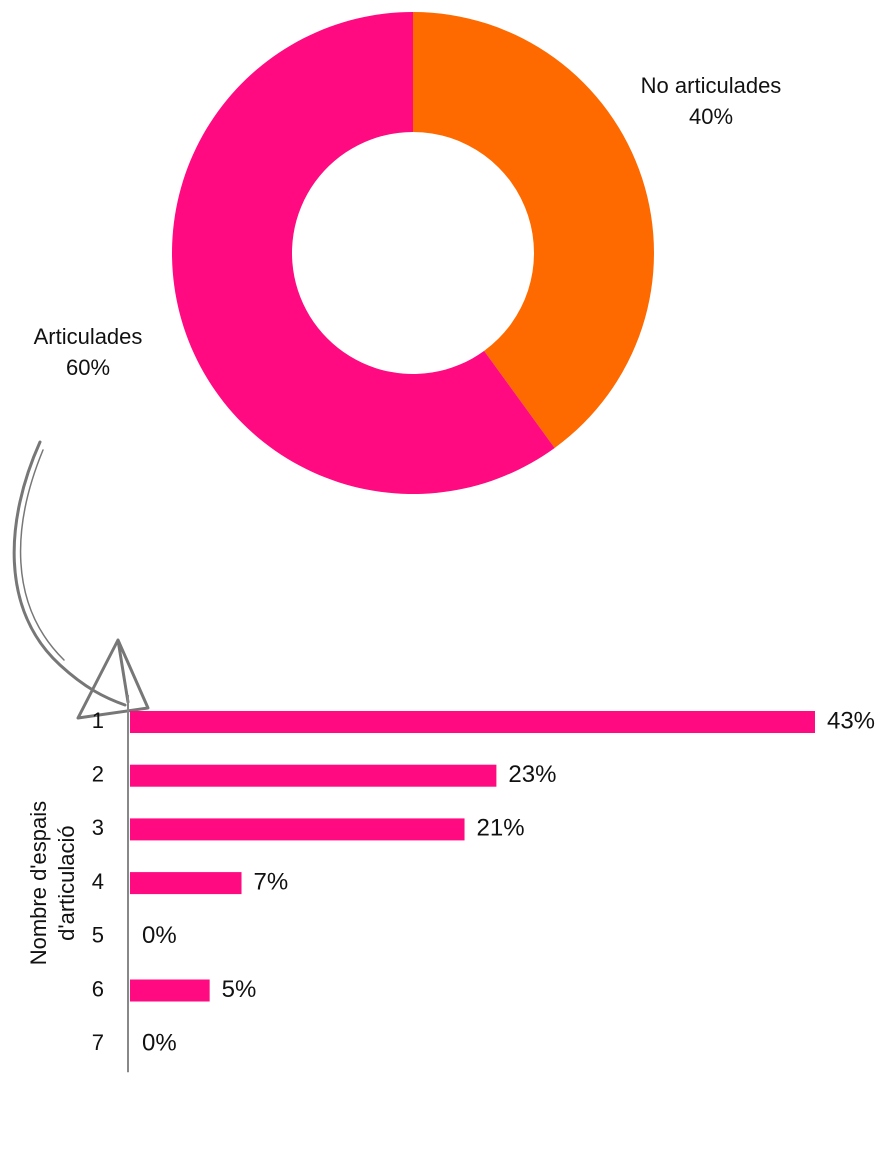 Image resolution: width=896 pixels, height=1156 pixels. I want to click on segment-label: No articulades, so click(711, 85).